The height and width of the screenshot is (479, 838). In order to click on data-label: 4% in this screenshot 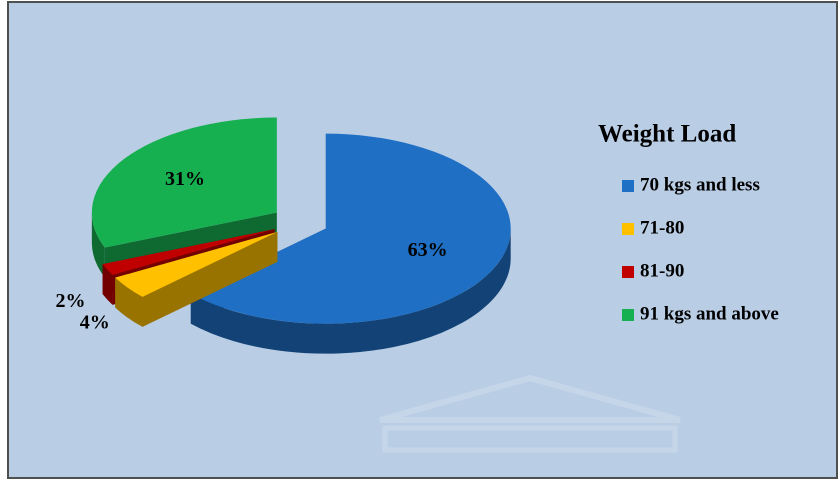, I will do `click(95, 323)`.